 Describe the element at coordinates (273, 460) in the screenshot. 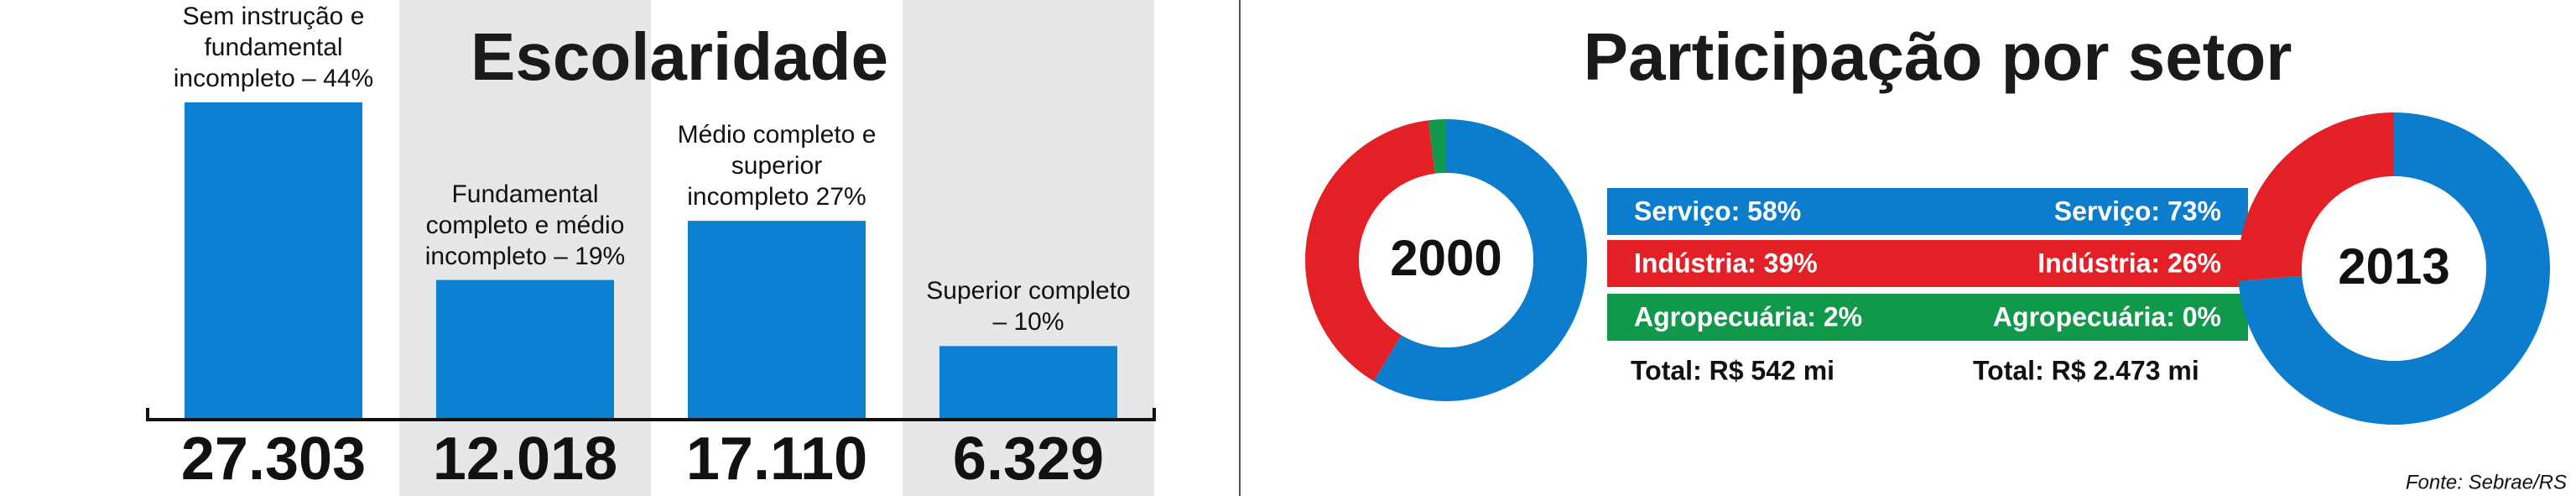

I see `value-label: 27.303` at that location.